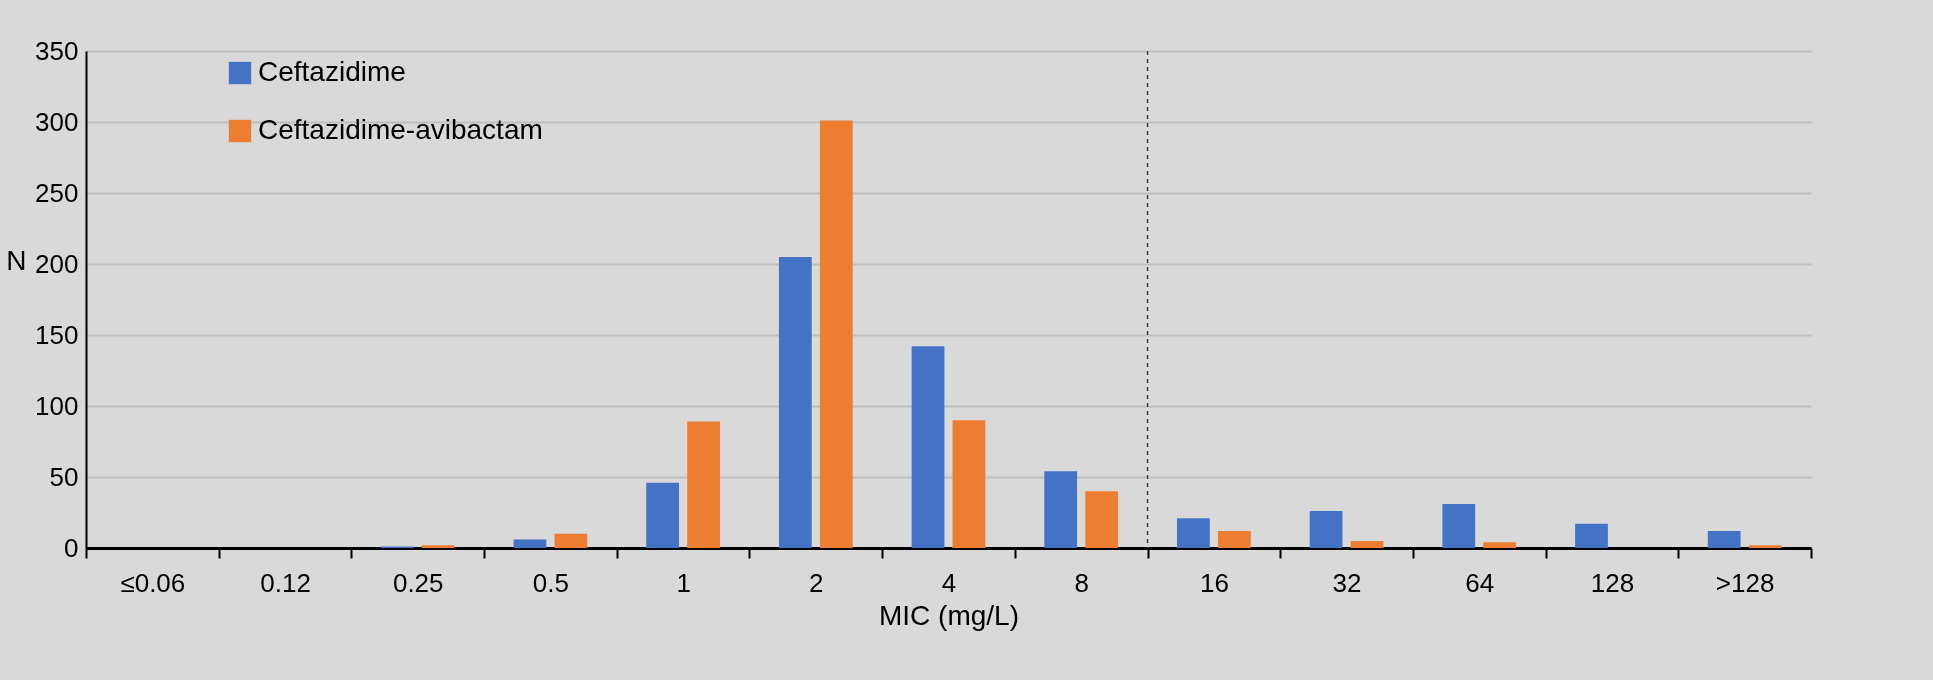 The width and height of the screenshot is (1933, 680). What do you see at coordinates (949, 582) in the screenshot?
I see `x-tick-label: 4` at bounding box center [949, 582].